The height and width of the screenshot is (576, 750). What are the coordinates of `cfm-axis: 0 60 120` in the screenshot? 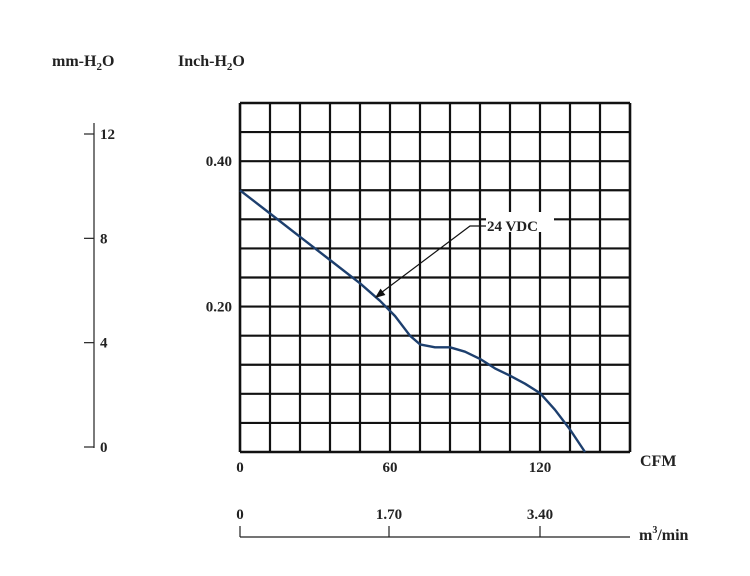 It's located at (393, 468).